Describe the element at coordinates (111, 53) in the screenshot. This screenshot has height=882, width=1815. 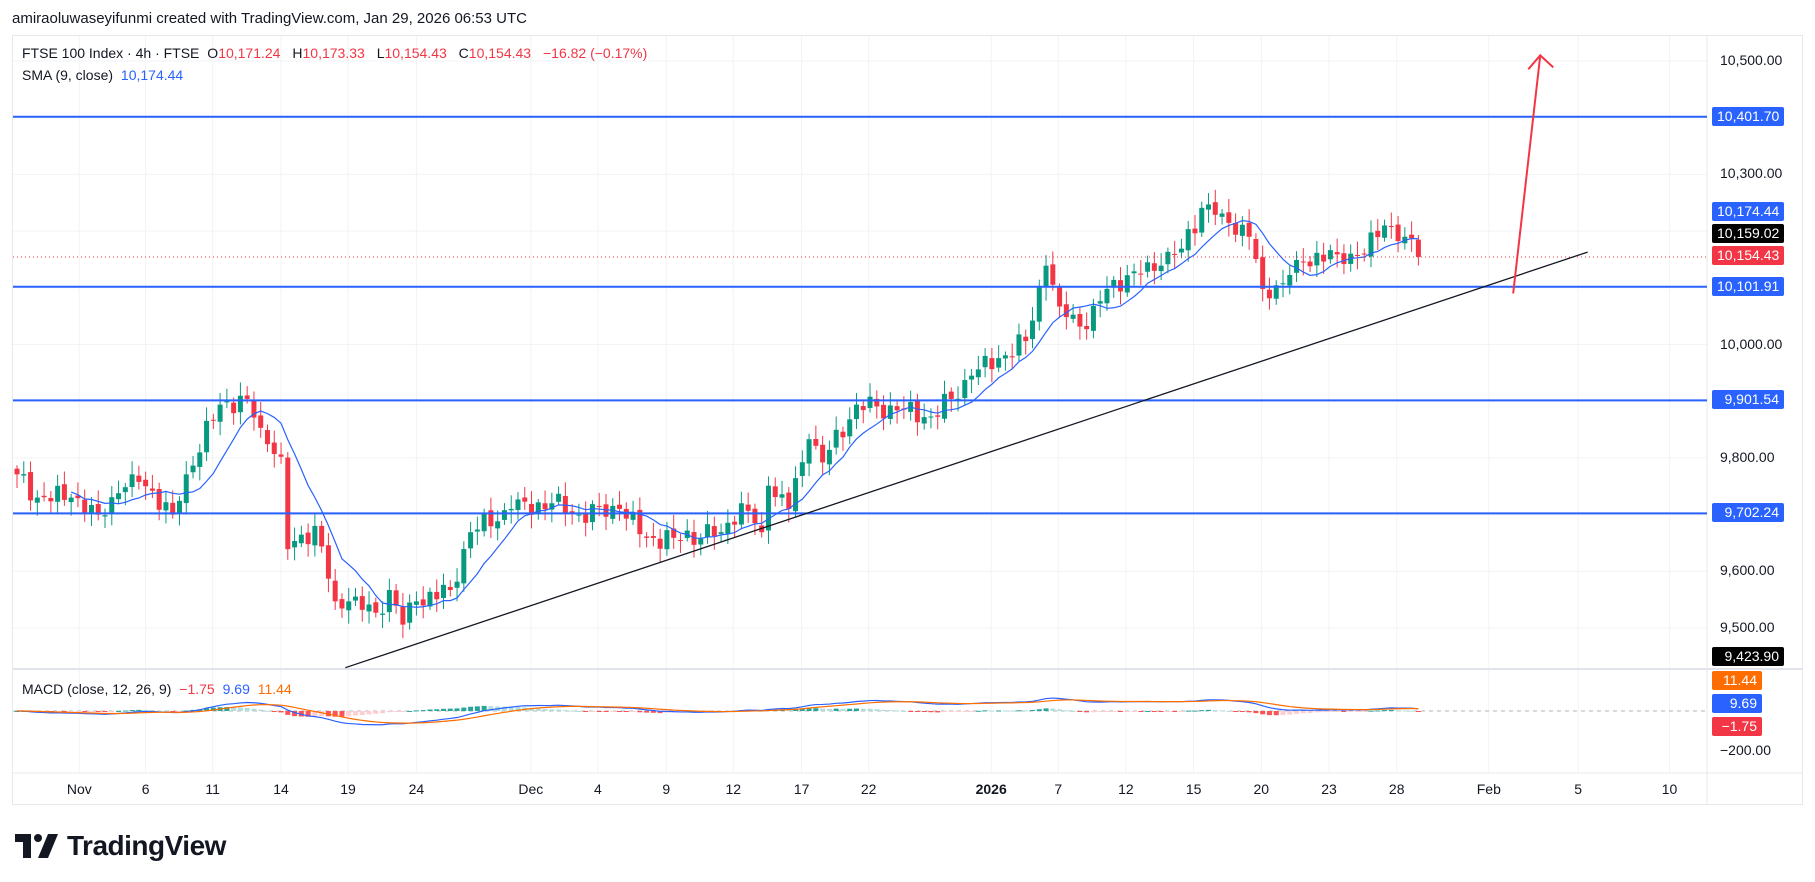
I see `symbol-title: FTSE 100 Index · 4h · FTSE` at that location.